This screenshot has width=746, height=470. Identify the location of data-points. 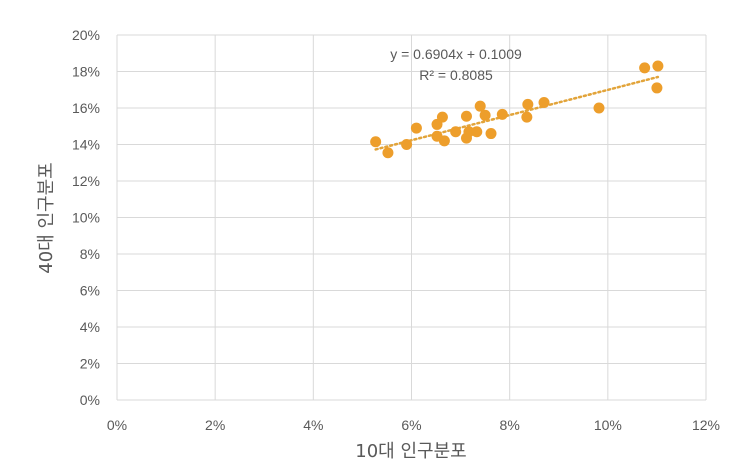
(517, 109).